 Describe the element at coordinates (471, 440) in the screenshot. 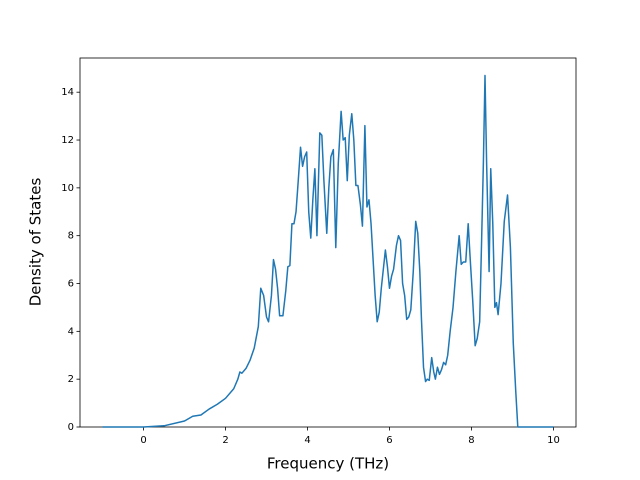

I see `x-tick-label: 8` at that location.